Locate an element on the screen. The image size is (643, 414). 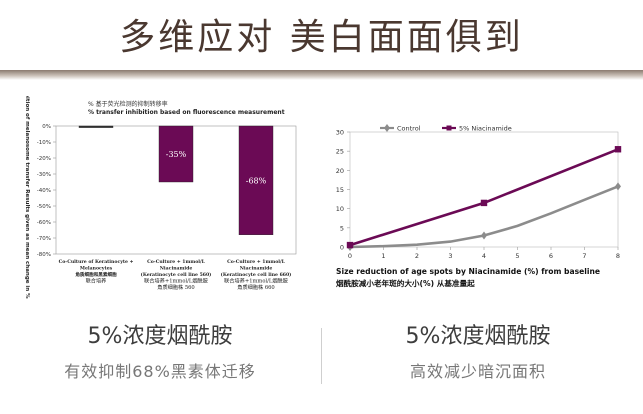
y-tick-label: 10 is located at coordinates (340, 209).